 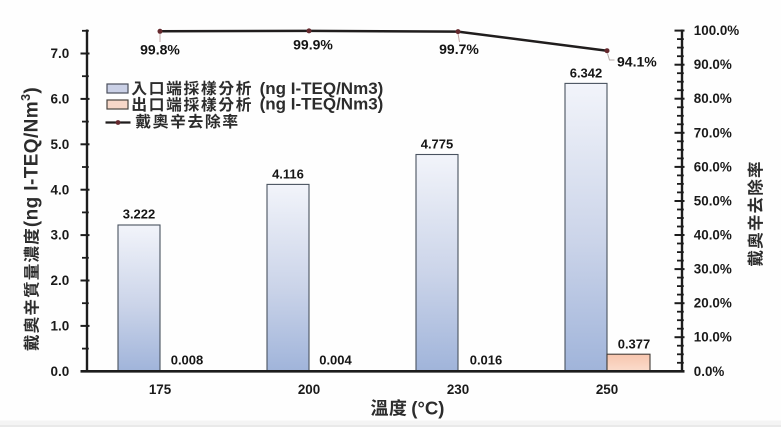 What do you see at coordinates (717, 30) in the screenshot?
I see `svg-text: 100.0%` at bounding box center [717, 30].